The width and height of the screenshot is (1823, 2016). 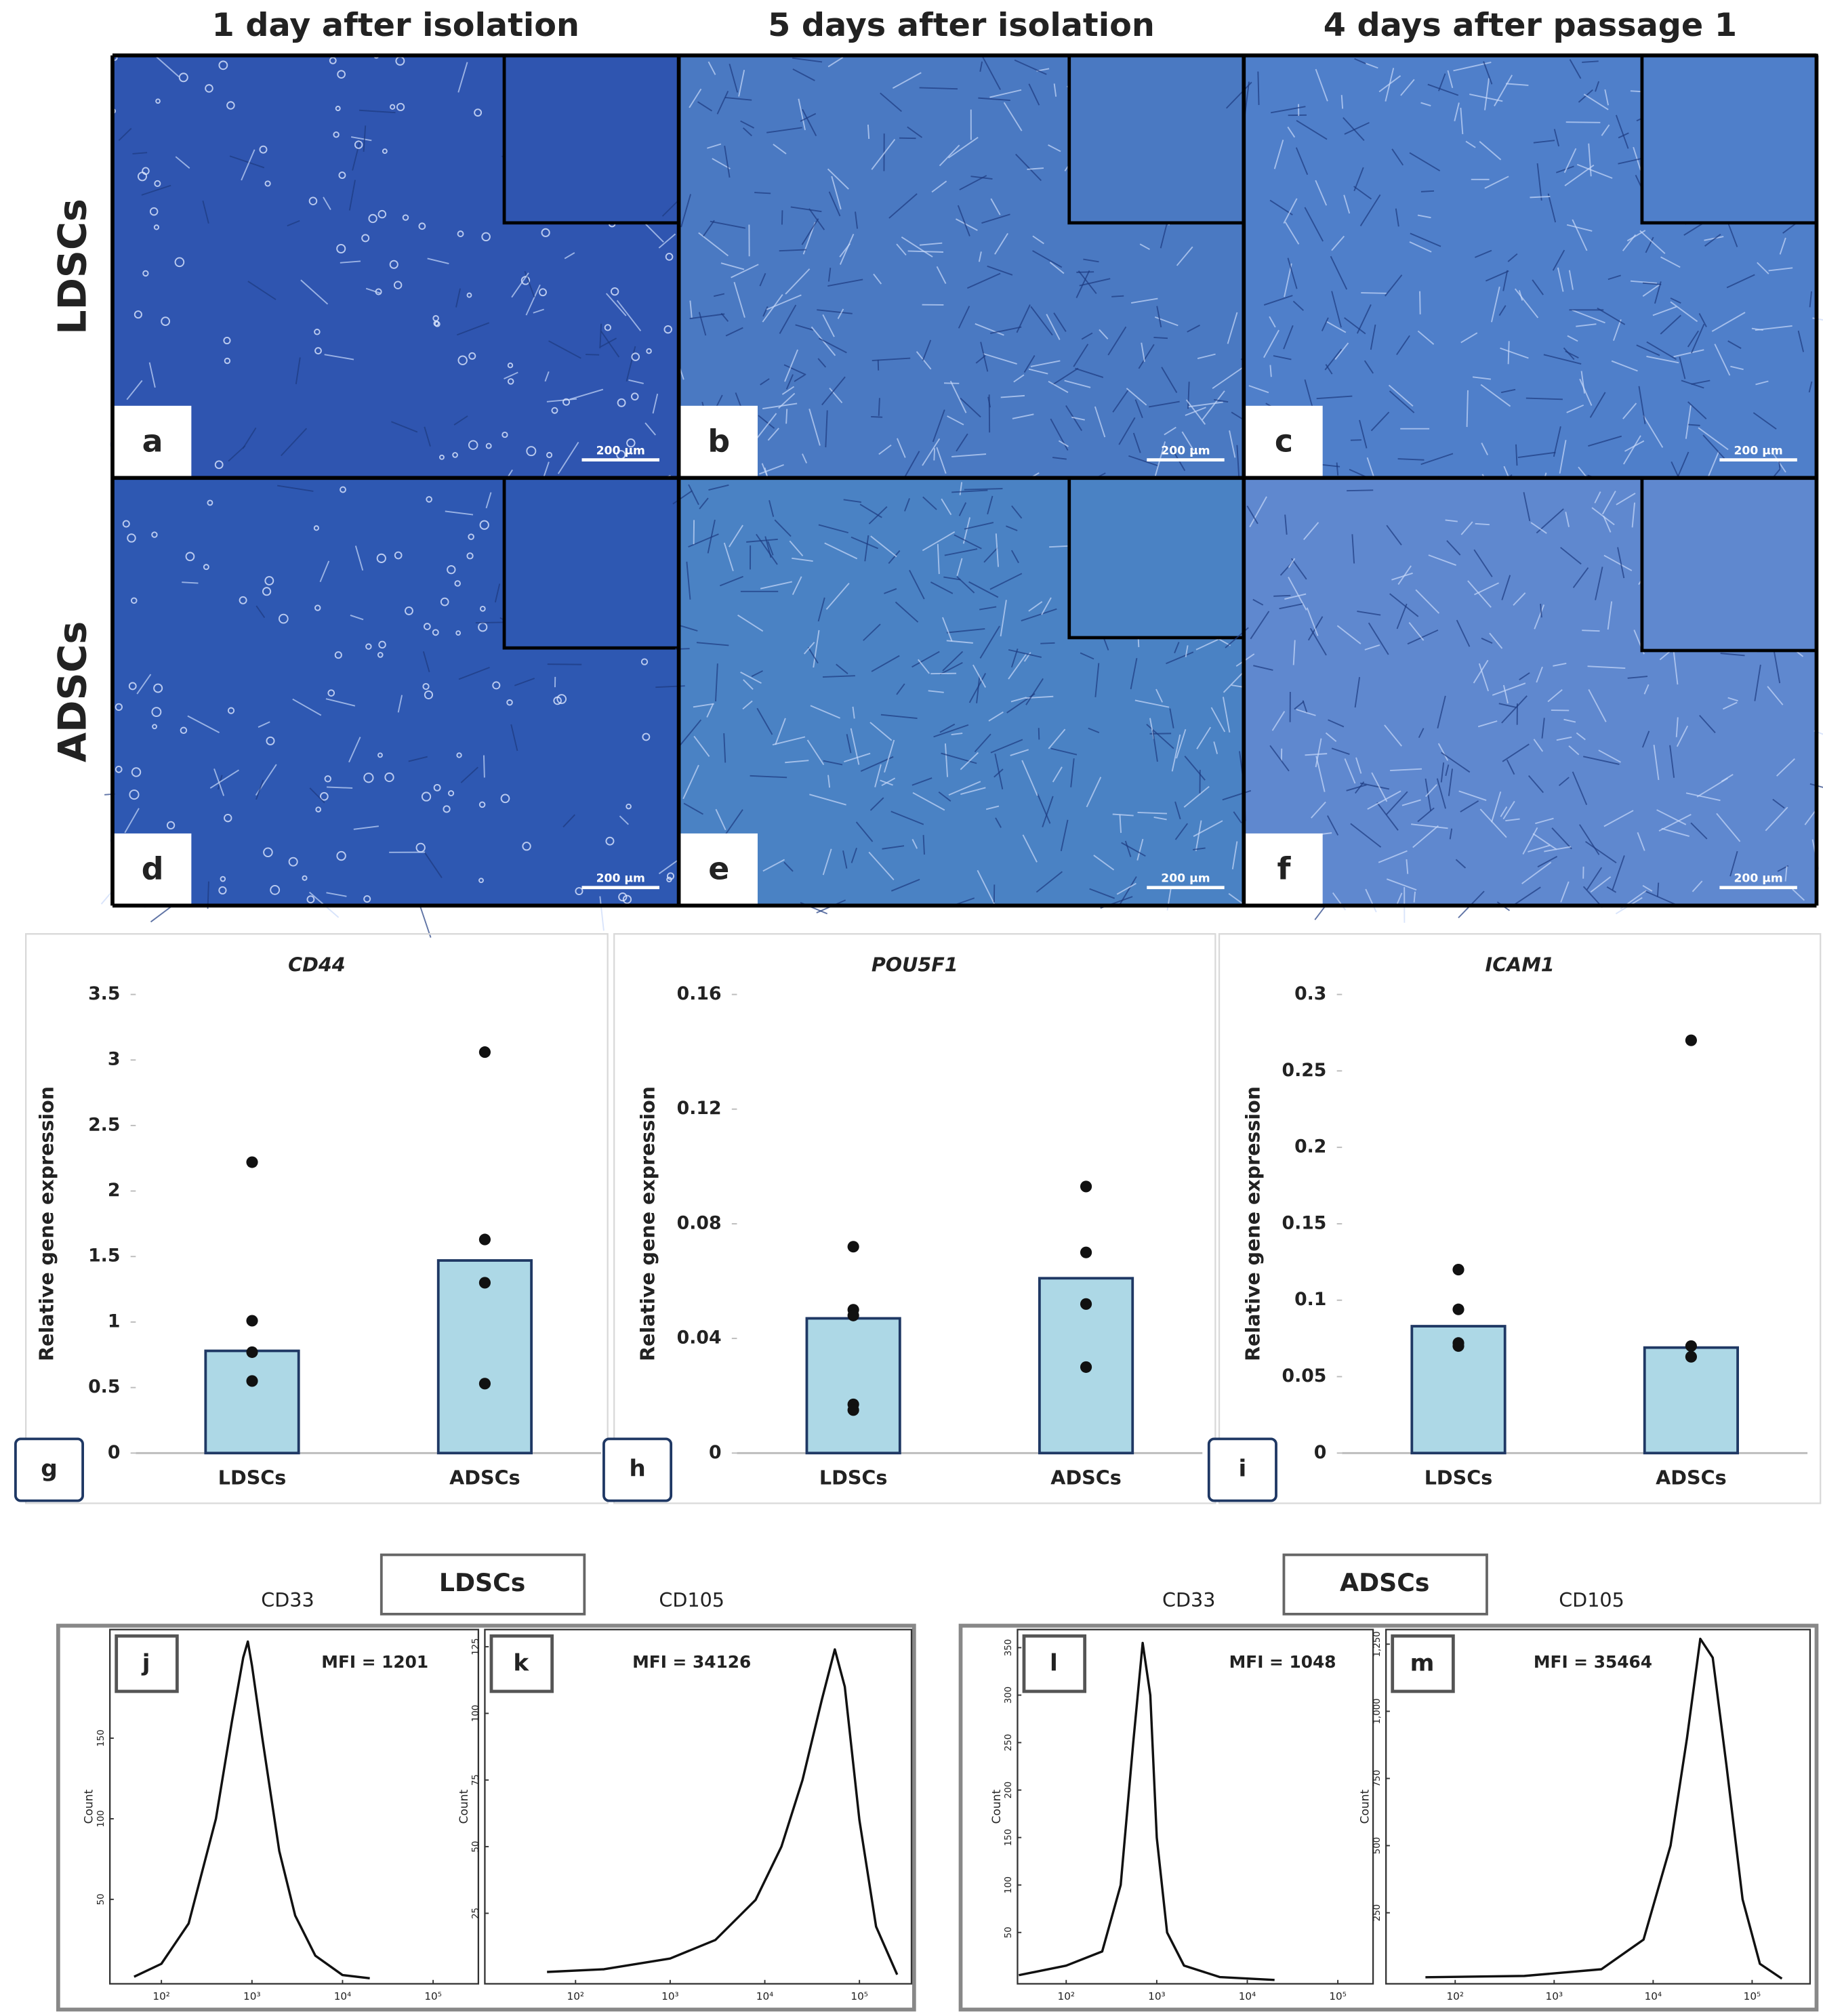 I want to click on x-tick-label: ADSCs, so click(x=484, y=1477).